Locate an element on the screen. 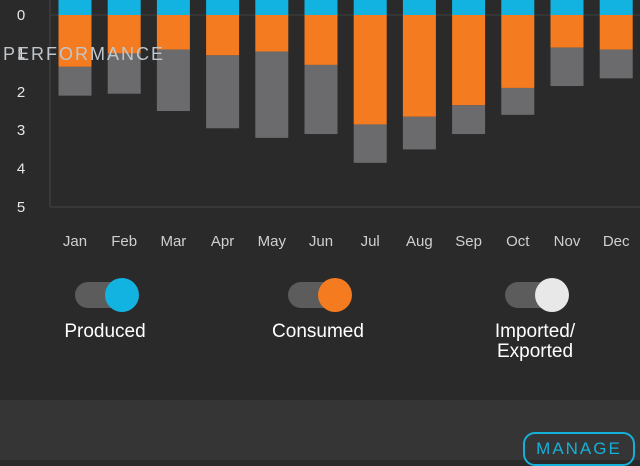 The width and height of the screenshot is (640, 466). consumed-toggle-knob is located at coordinates (335, 295).